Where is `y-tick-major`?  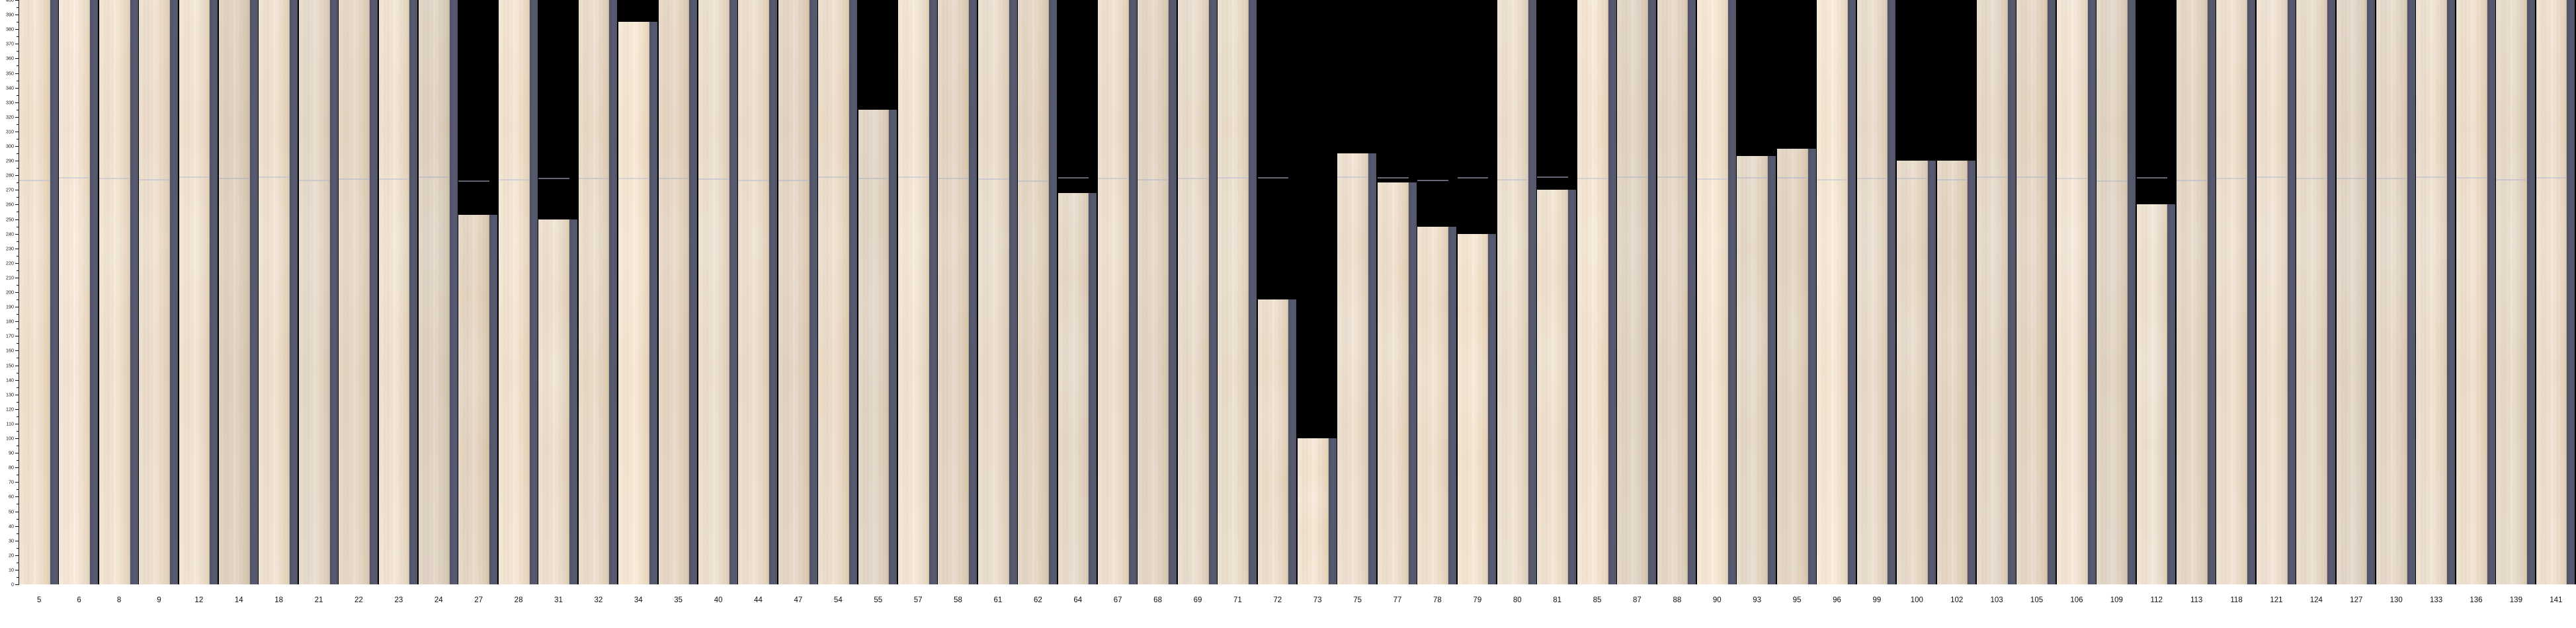 y-tick-major is located at coordinates (17, 88).